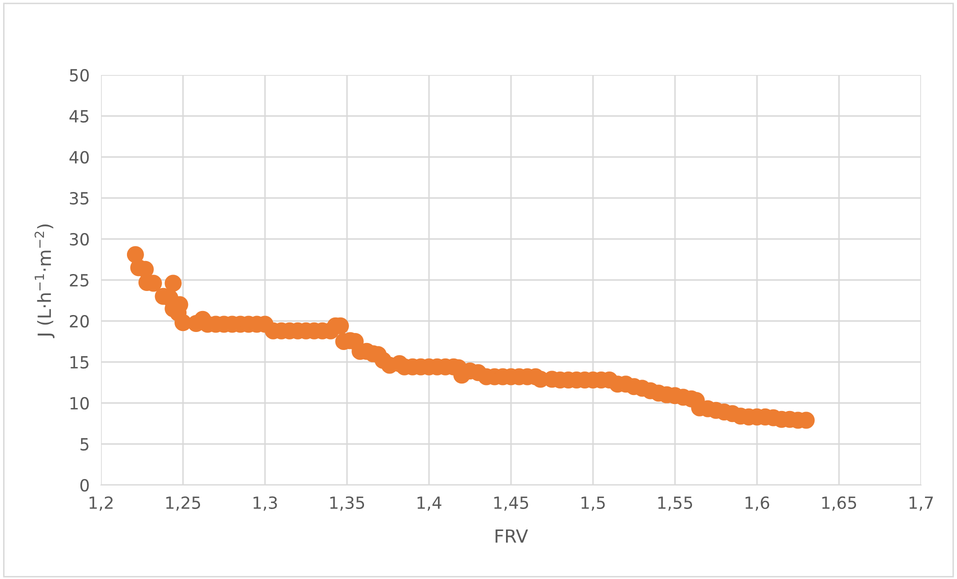 The width and height of the screenshot is (957, 579). Describe the element at coordinates (675, 503) in the screenshot. I see `x-tick-label: 1,55` at that location.